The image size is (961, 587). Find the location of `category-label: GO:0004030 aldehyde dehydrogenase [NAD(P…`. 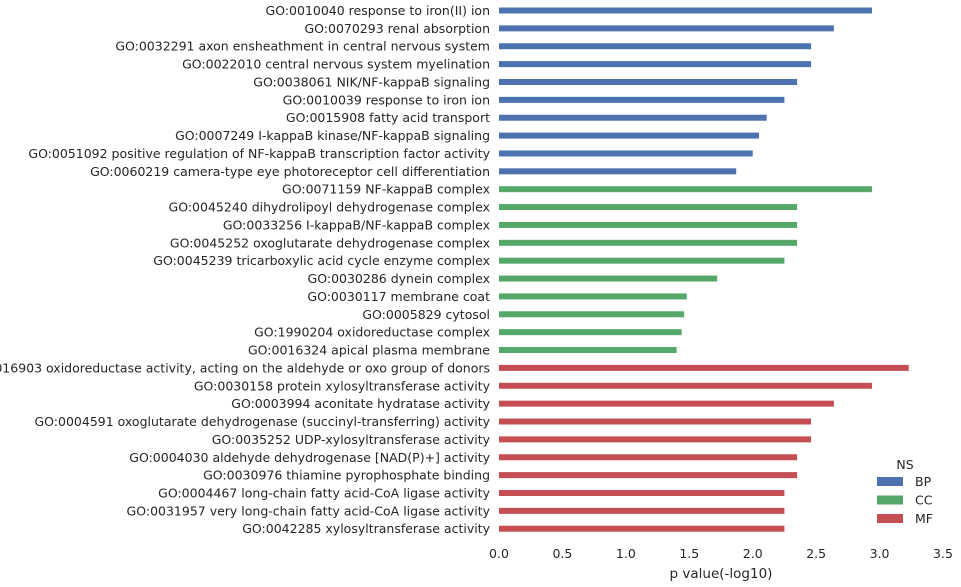

category-label: GO:0004030 aldehyde dehydrogenase [NAD(P… is located at coordinates (309, 457).